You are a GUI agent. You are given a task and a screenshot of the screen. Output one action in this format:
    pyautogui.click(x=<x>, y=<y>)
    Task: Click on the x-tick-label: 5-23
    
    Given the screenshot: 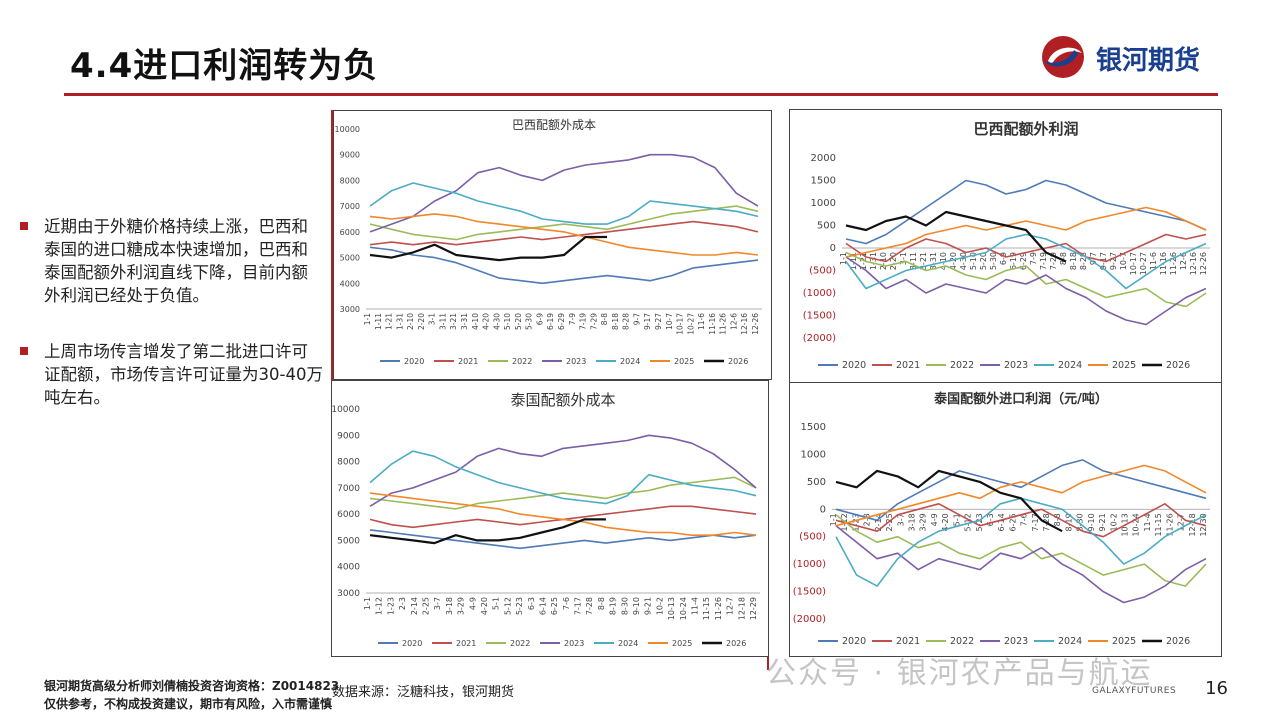 What is the action you would take?
    pyautogui.click(x=979, y=522)
    